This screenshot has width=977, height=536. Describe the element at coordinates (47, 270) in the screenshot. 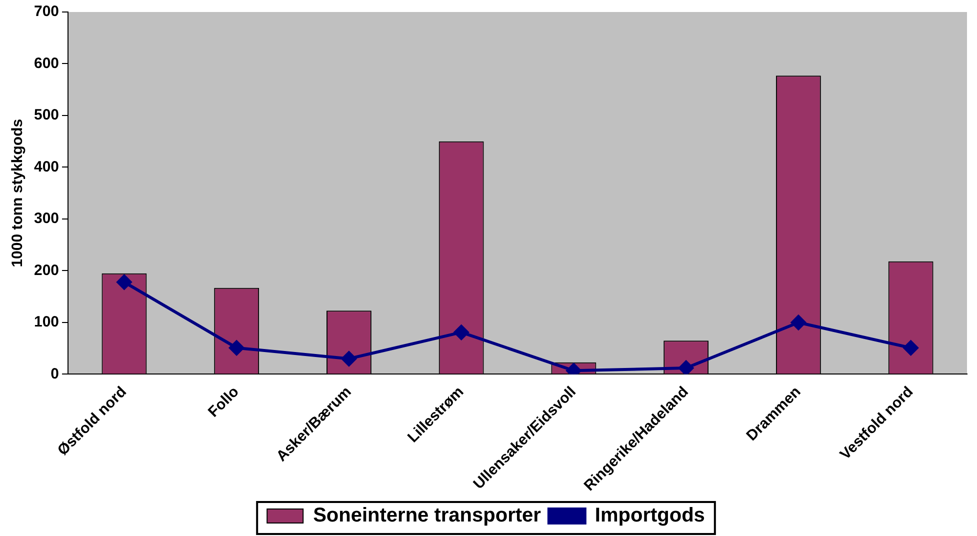

I see `y-tick-label: 200` at that location.